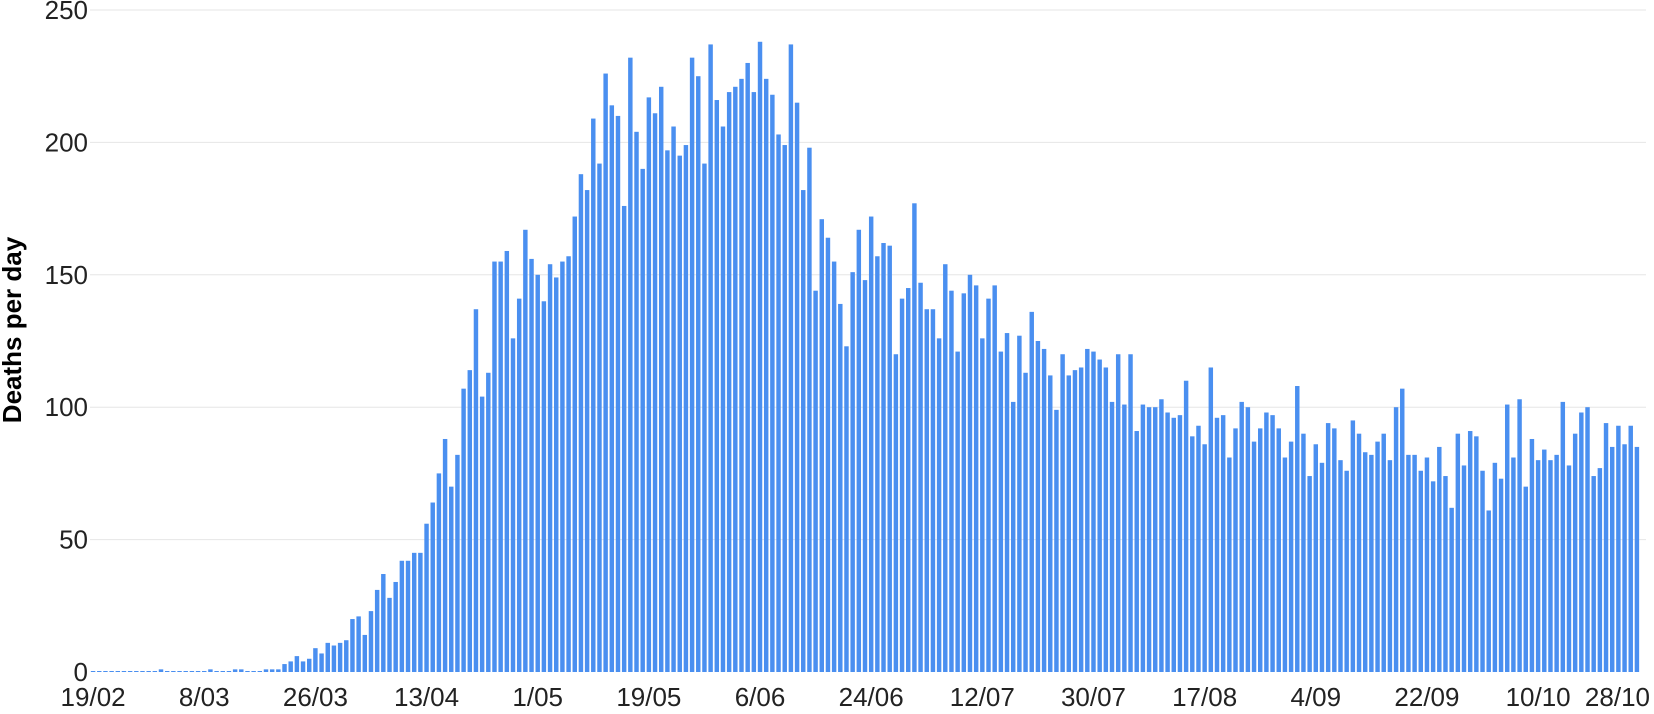 The width and height of the screenshot is (1654, 714). I want to click on y-axis-label: Deaths per day, so click(13, 329).